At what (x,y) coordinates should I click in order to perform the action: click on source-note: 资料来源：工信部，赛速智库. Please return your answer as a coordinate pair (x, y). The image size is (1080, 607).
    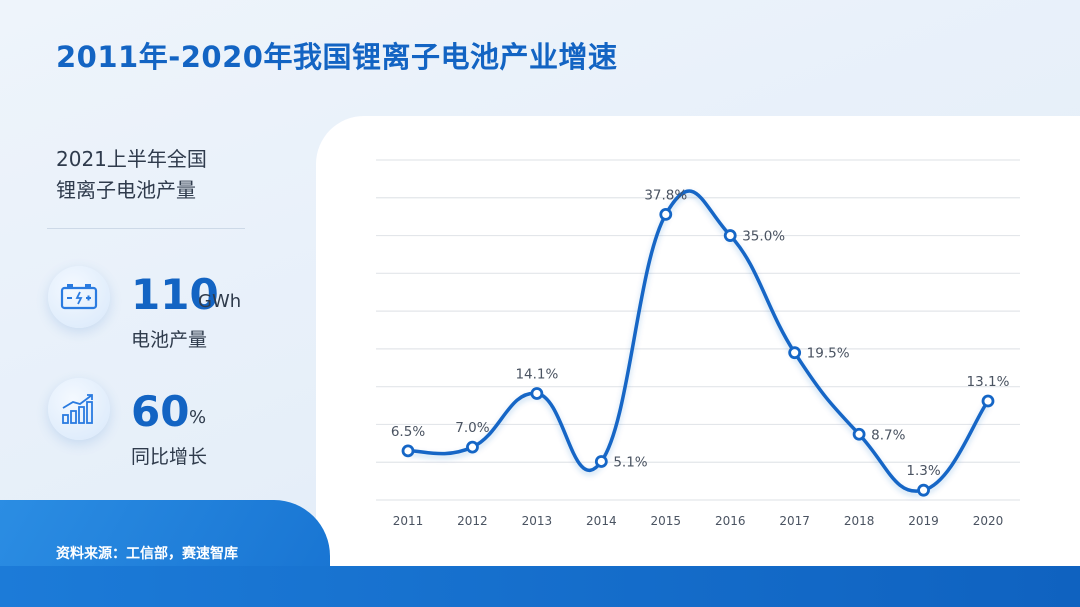
    Looking at the image, I should click on (147, 554).